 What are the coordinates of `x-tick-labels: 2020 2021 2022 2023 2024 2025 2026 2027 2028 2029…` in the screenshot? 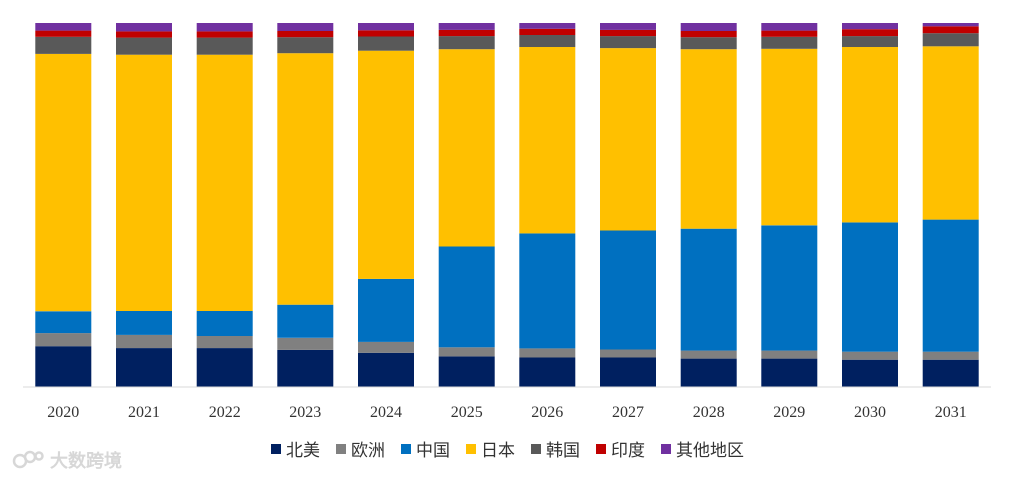 It's located at (506, 412).